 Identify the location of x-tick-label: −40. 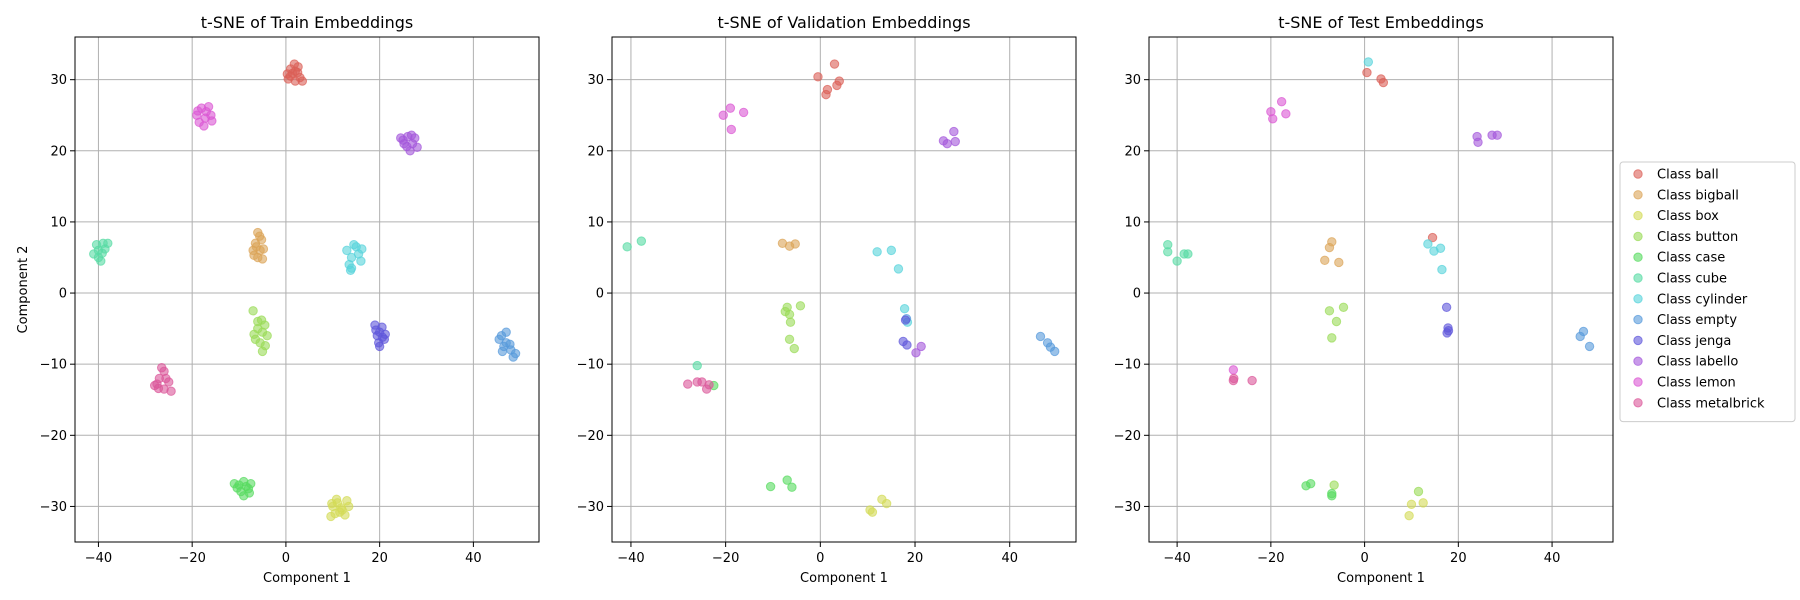
(630, 558).